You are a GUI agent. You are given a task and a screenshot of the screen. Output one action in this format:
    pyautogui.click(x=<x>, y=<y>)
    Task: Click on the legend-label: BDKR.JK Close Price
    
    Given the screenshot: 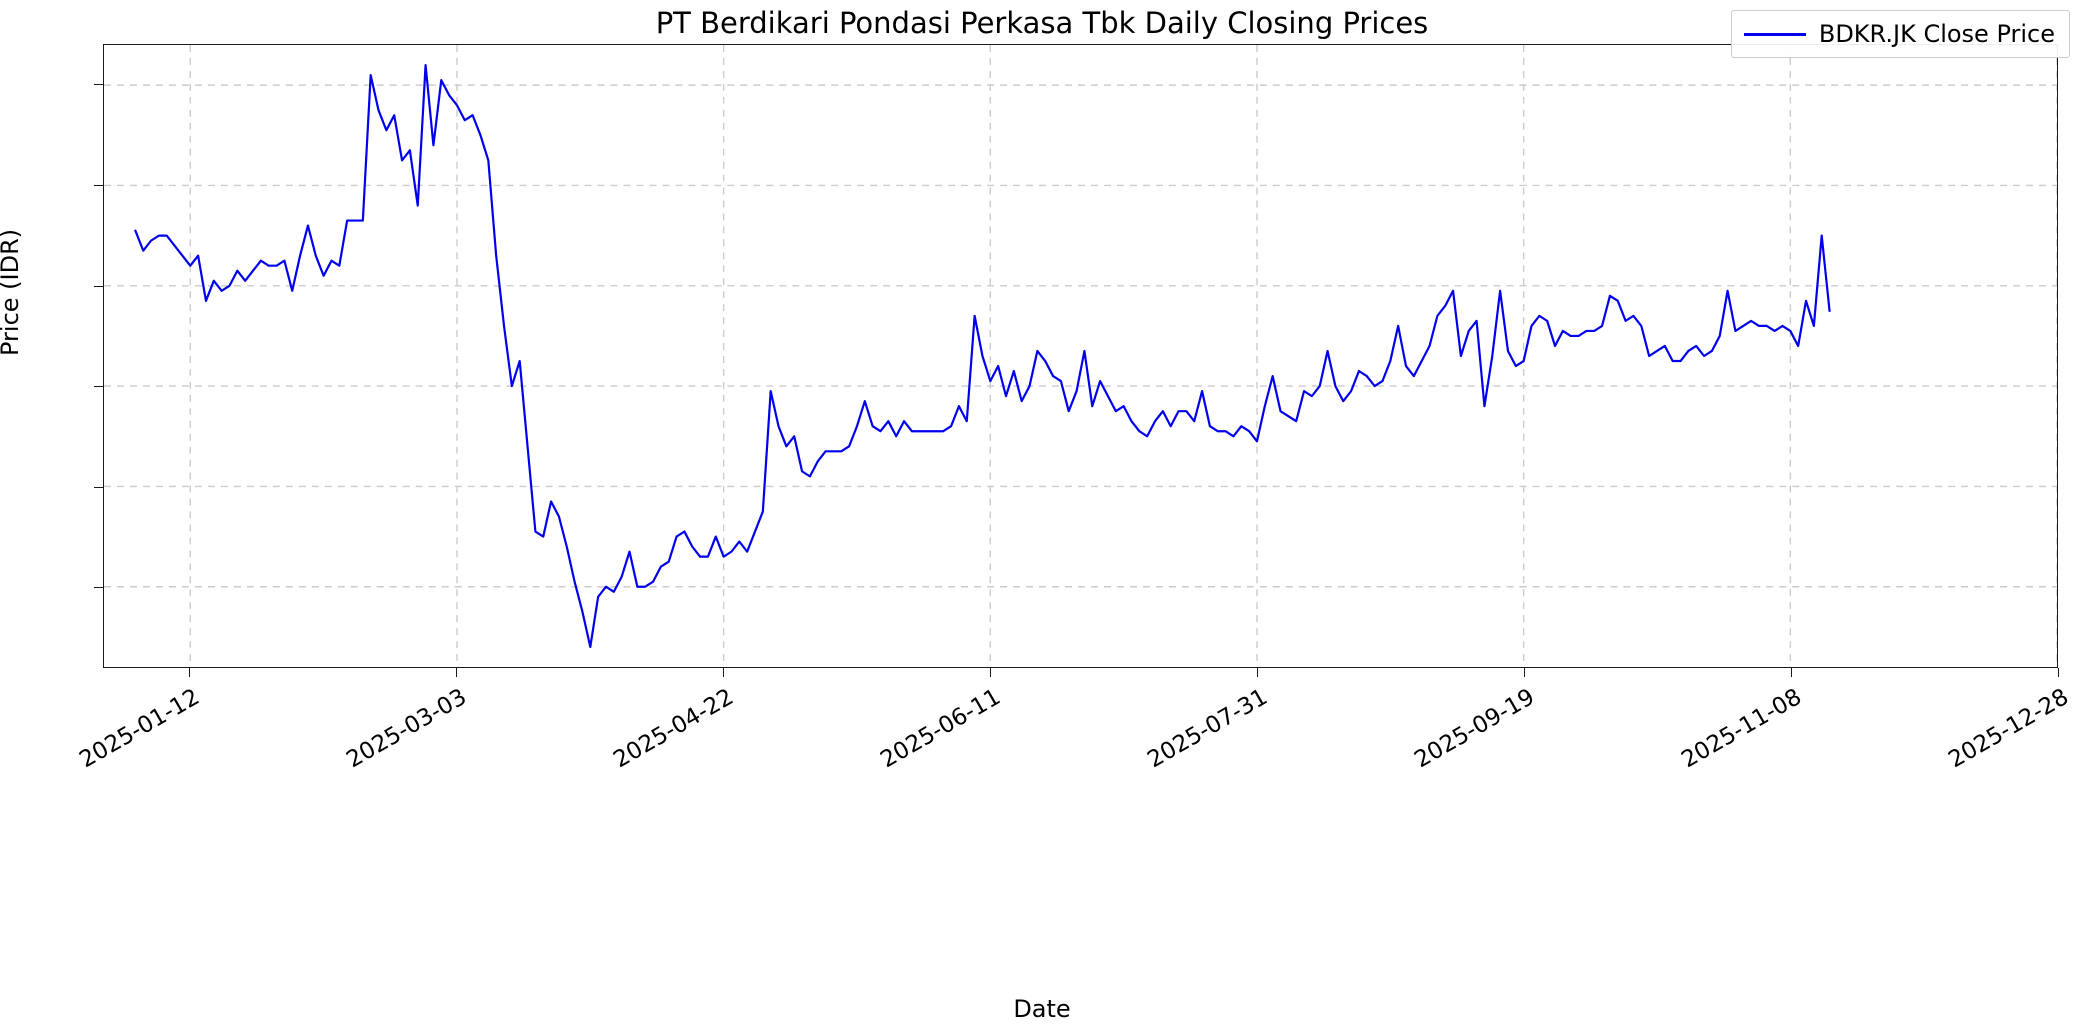 What is the action you would take?
    pyautogui.click(x=1936, y=34)
    